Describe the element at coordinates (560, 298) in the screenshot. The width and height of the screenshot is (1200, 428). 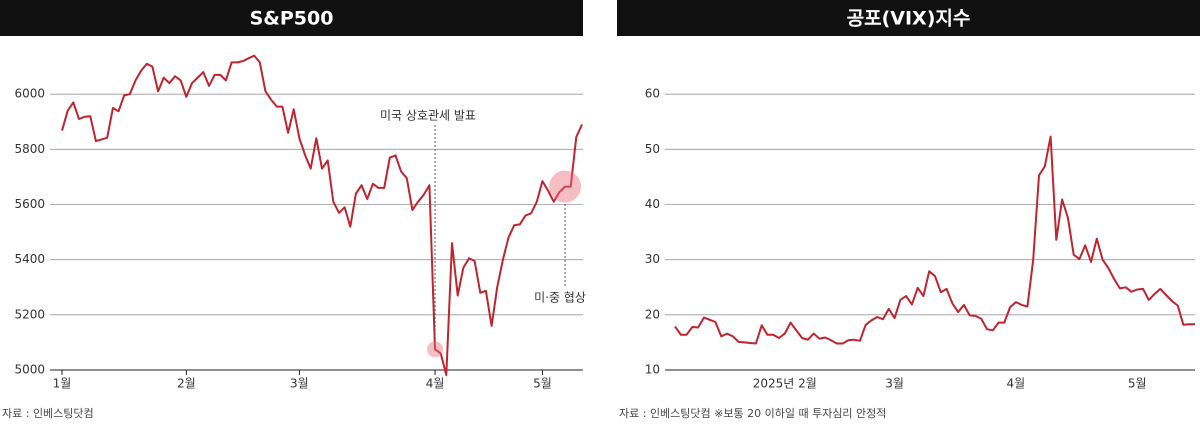
I see `annotation: 미·중 협상` at that location.